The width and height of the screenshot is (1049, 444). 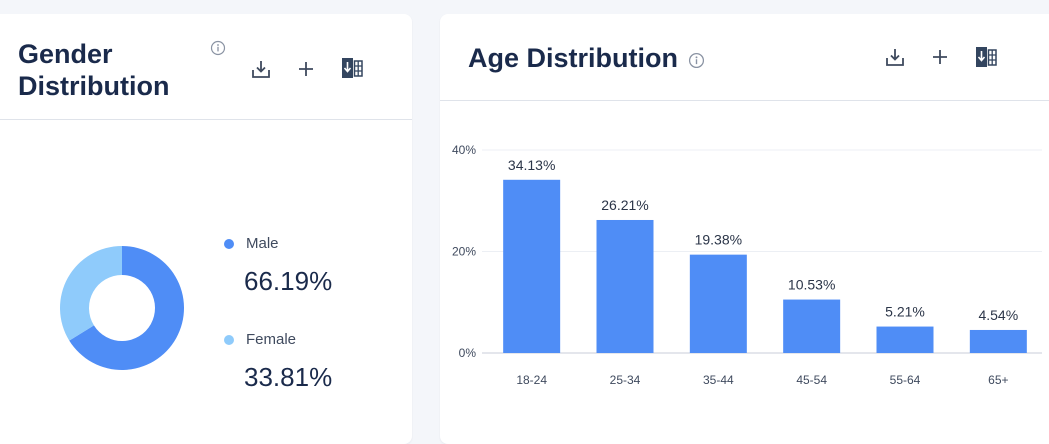 What do you see at coordinates (91, 293) in the screenshot?
I see `donut-slice-female` at bounding box center [91, 293].